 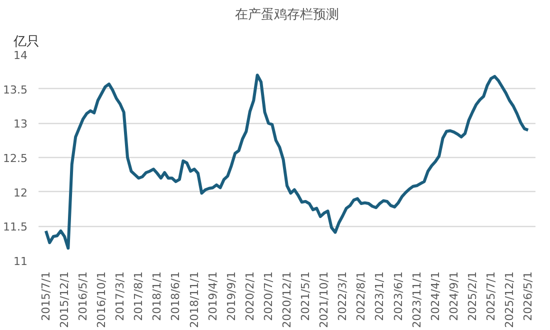 What do you see at coordinates (453, 296) in the screenshot?
I see `x-tick-label: 2024/9/1` at bounding box center [453, 296].